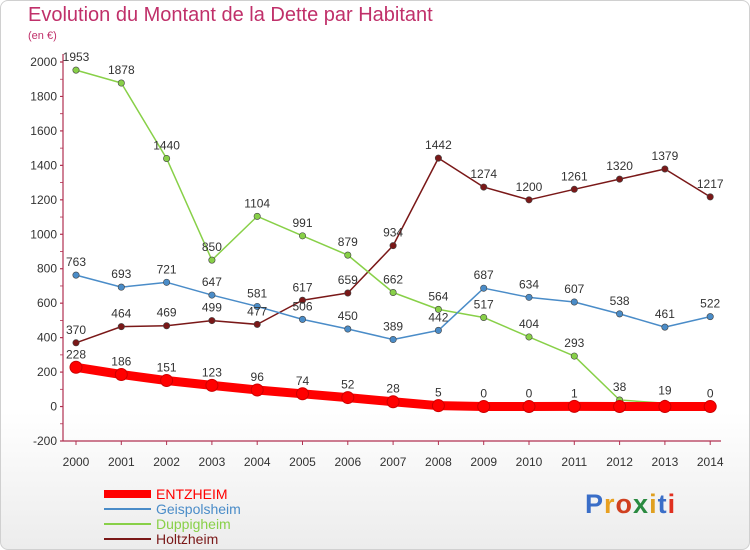 This screenshot has height=550, width=750. Describe the element at coordinates (483, 462) in the screenshot. I see `x-tick-label: 2009` at that location.